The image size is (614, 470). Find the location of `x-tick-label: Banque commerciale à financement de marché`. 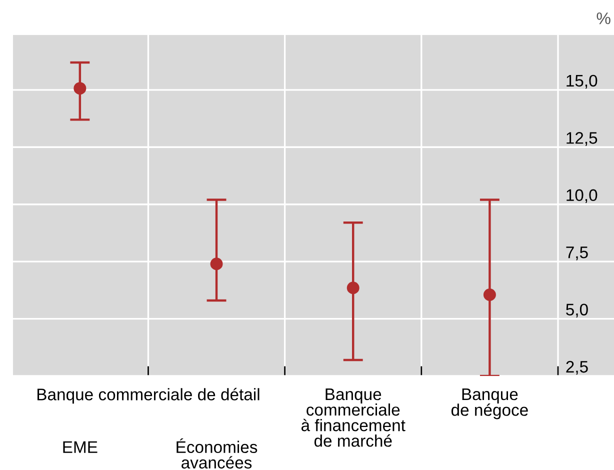

x-tick-label: Banque commerciale à financement de marché is located at coordinates (353, 417).